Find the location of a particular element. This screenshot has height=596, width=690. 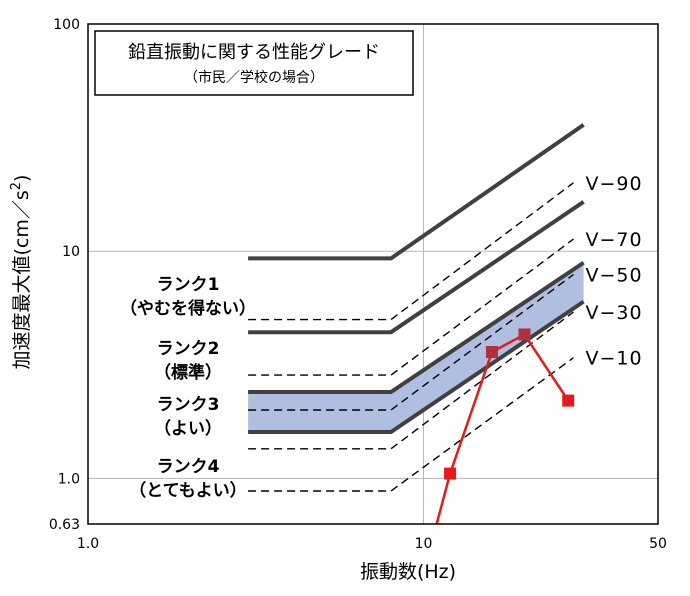

performance-band-rank3 is located at coordinates (416, 347).